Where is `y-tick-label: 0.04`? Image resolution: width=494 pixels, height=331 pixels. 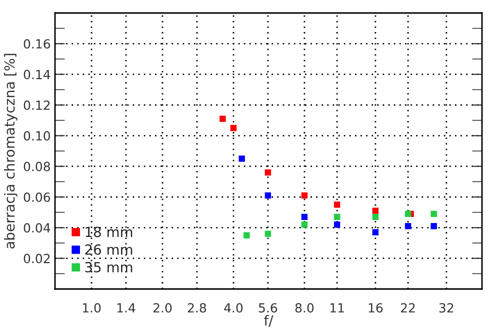
y-tick-label: 0.04 is located at coordinates (37, 228).